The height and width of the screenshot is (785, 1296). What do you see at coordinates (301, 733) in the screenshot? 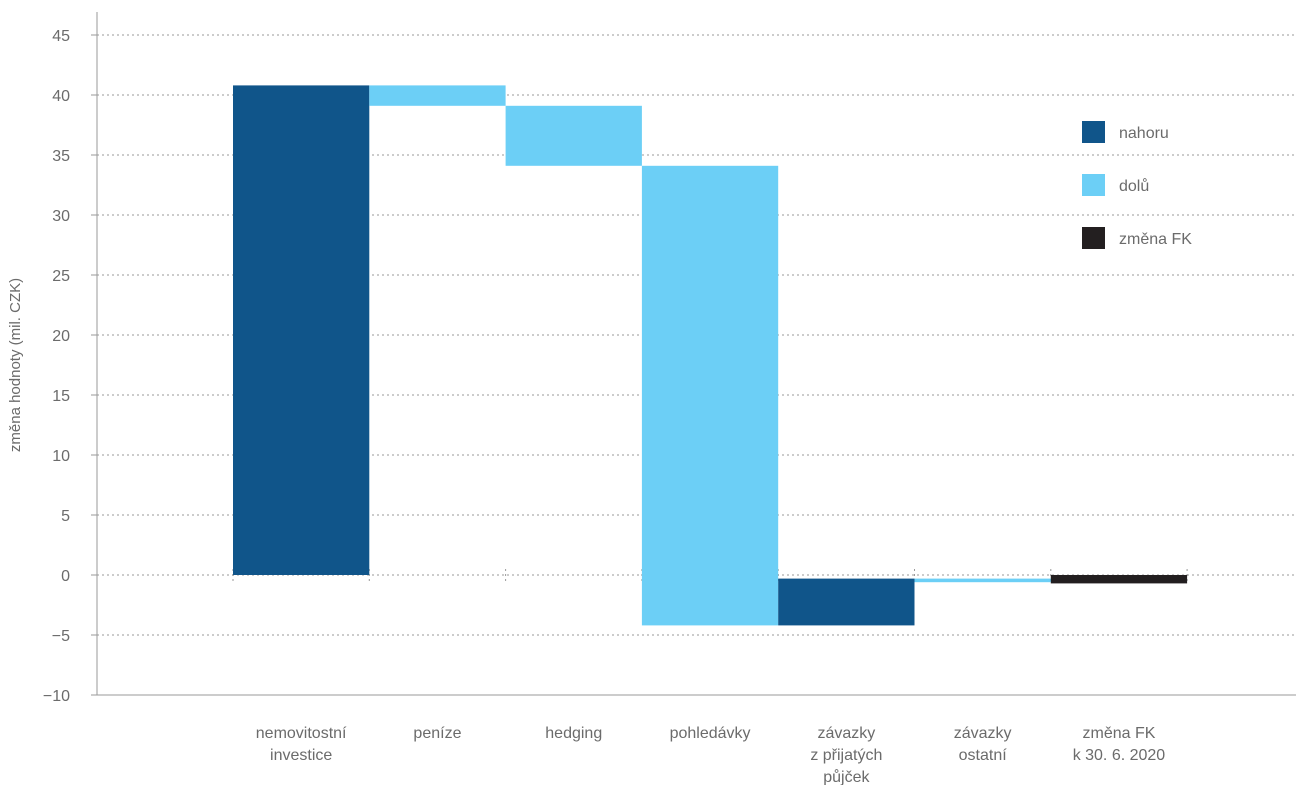
I see `x-category-label-line: nemovitostní` at bounding box center [301, 733].